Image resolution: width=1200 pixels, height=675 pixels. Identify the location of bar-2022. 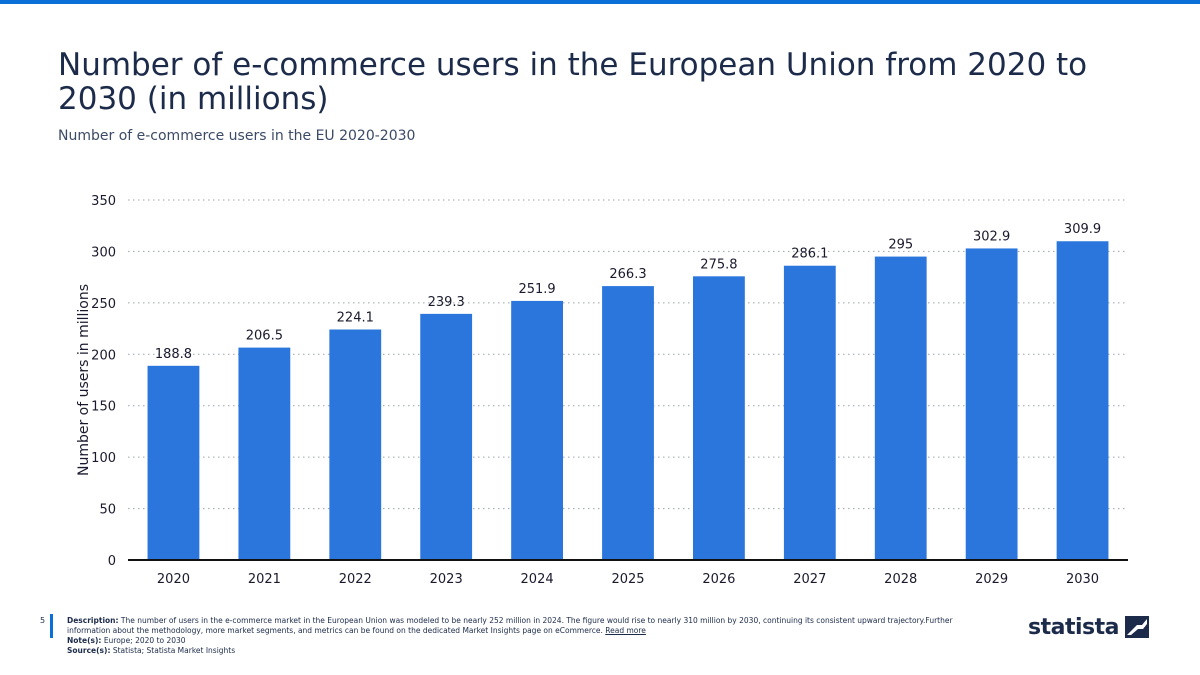
(355, 444).